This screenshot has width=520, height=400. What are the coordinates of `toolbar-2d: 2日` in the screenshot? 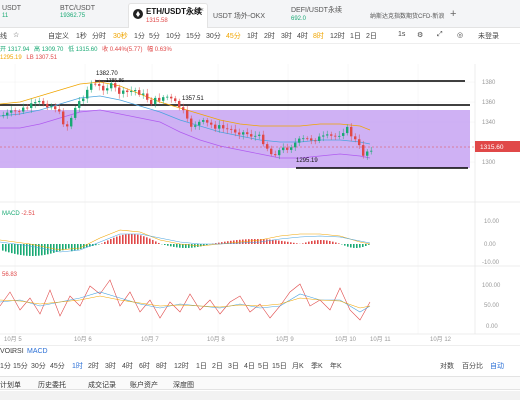 It's located at (371, 36).